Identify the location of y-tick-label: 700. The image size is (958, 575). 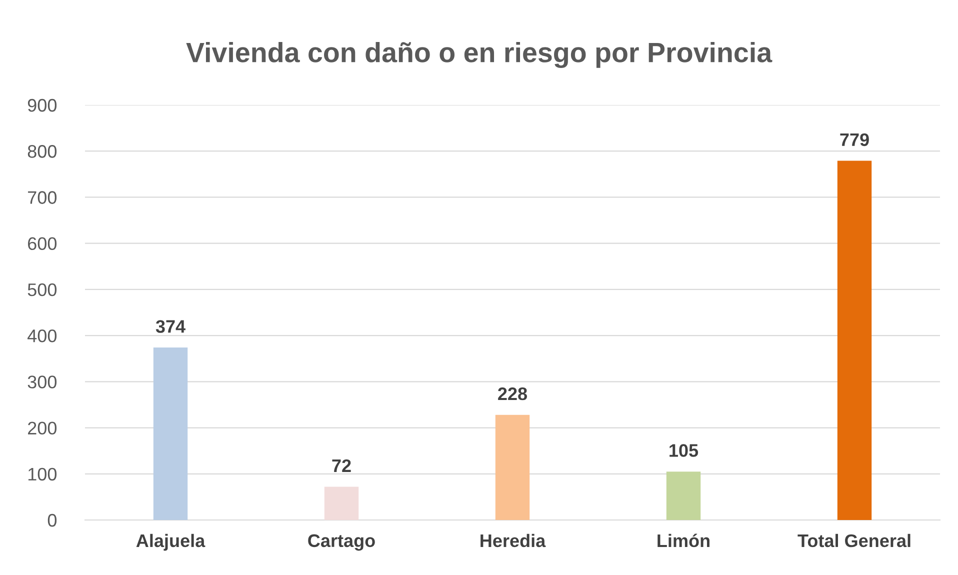
(42, 197).